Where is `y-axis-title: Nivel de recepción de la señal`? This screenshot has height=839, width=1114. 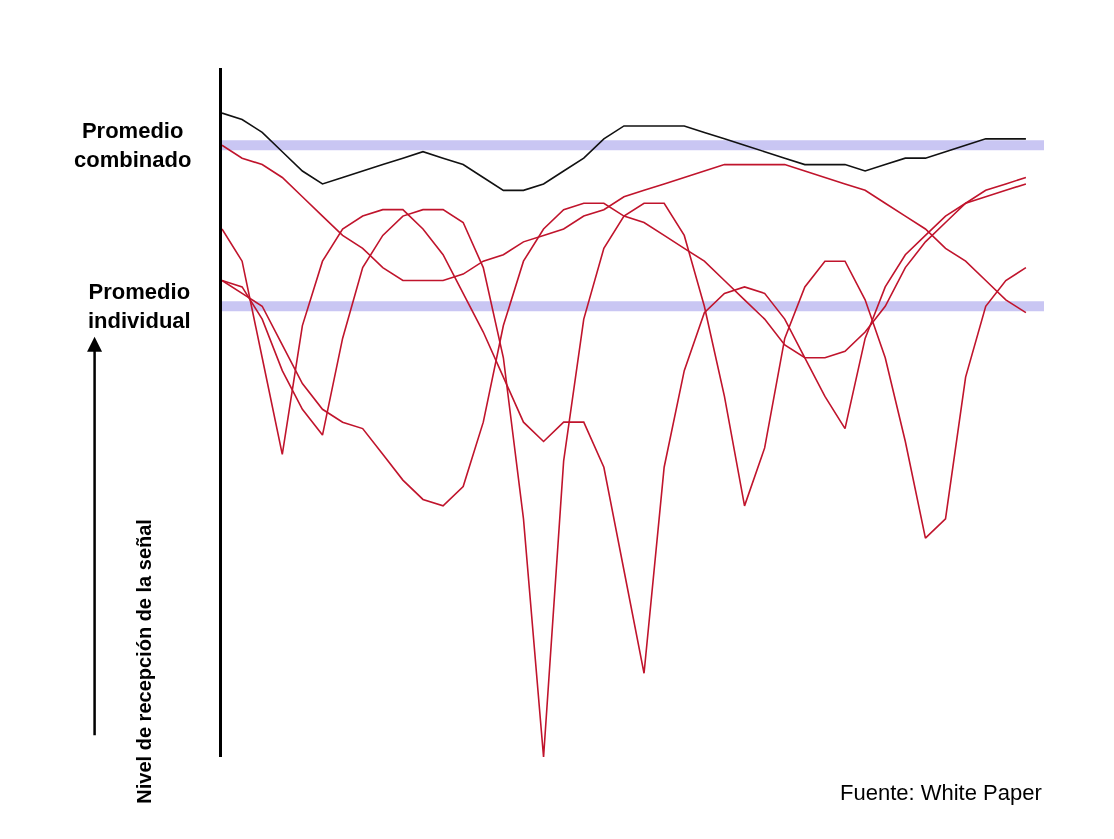 y-axis-title: Nivel de recepción de la señal is located at coordinates (144, 661).